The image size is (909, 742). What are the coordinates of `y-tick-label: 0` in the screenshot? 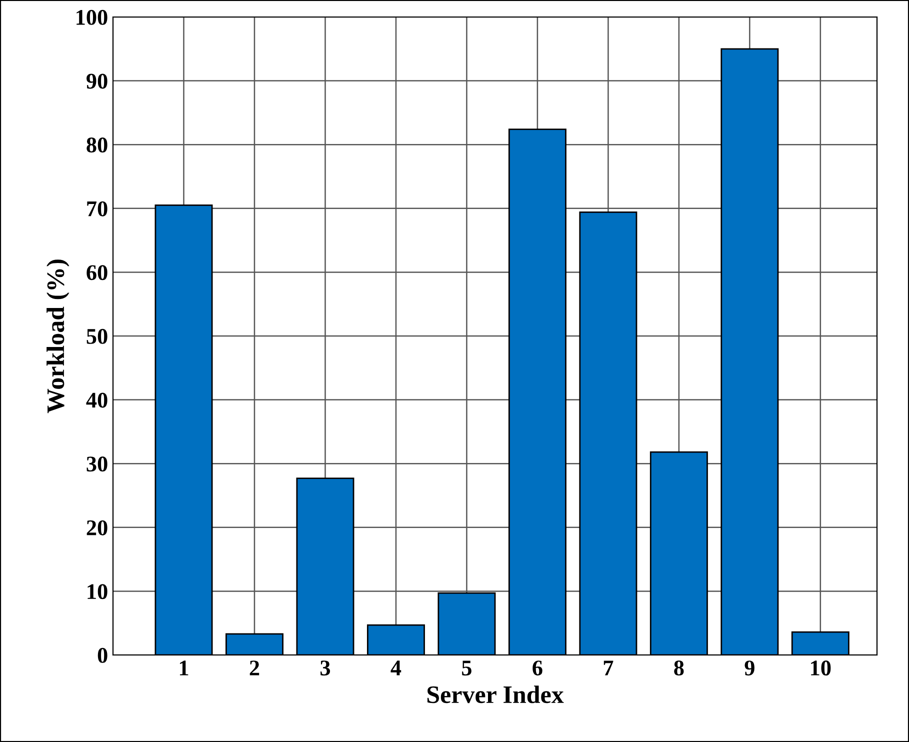 It's located at (103, 655).